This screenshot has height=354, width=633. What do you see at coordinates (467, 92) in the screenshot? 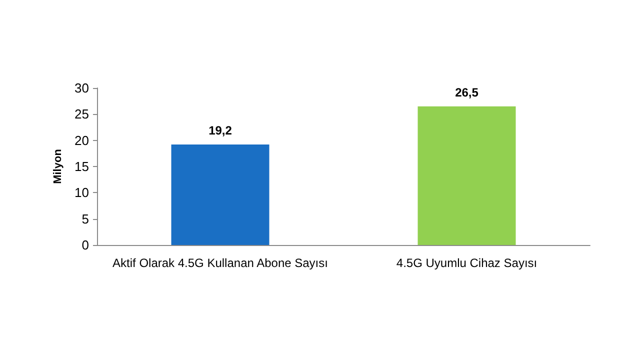
I see `data-label: 26,5` at bounding box center [467, 92].